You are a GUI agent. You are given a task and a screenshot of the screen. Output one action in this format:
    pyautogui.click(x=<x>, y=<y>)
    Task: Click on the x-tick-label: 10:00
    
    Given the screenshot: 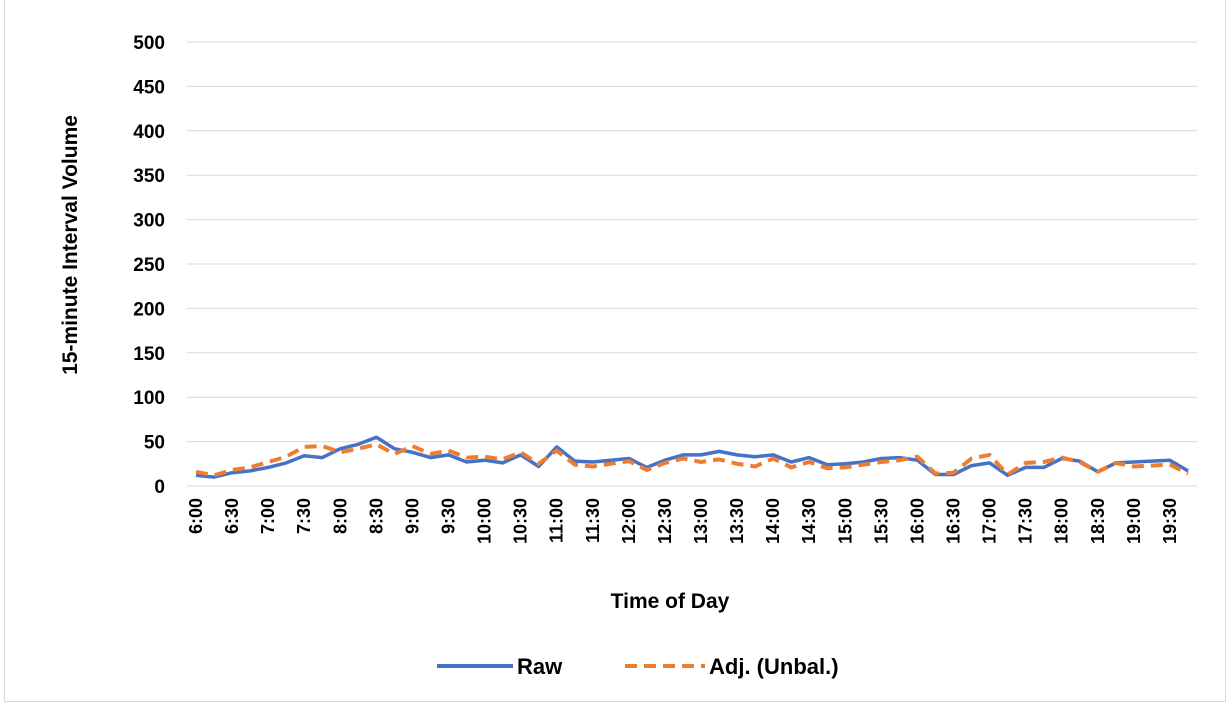 What is the action you would take?
    pyautogui.click(x=485, y=521)
    